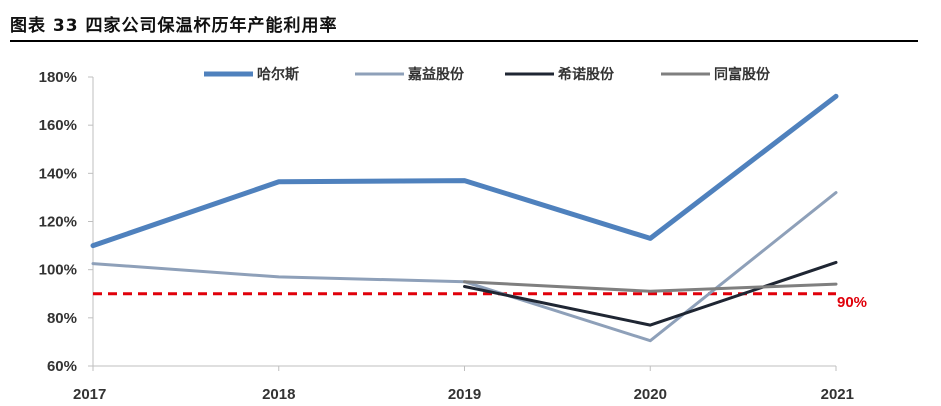  I want to click on x-tick-label: 2018, so click(278, 394).